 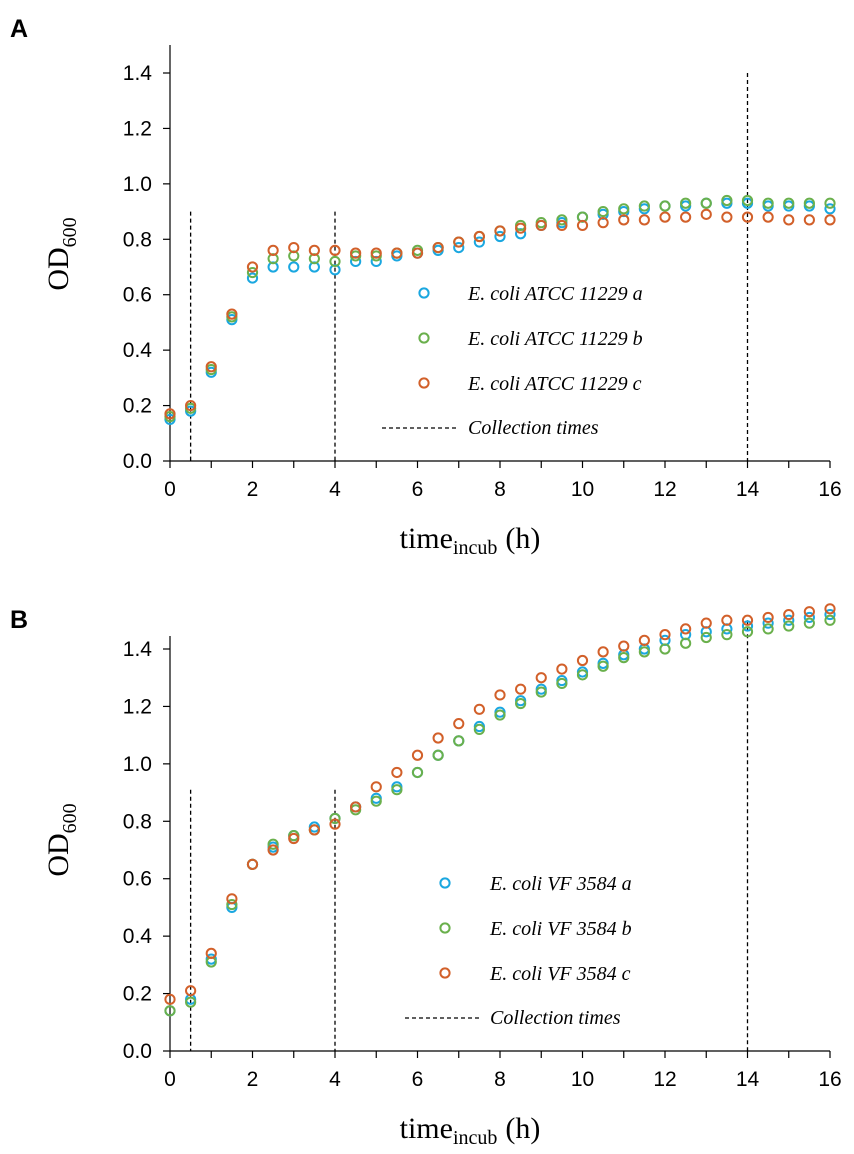 I want to click on svg-text: OD600, so click(x=61, y=839).